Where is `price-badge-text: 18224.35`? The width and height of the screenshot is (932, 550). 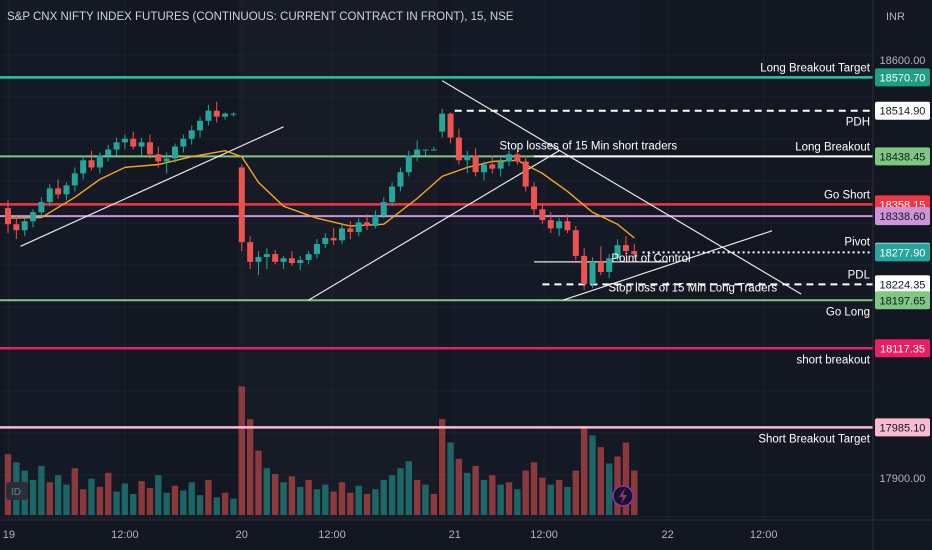
price-badge-text: 18224.35 is located at coordinates (903, 285).